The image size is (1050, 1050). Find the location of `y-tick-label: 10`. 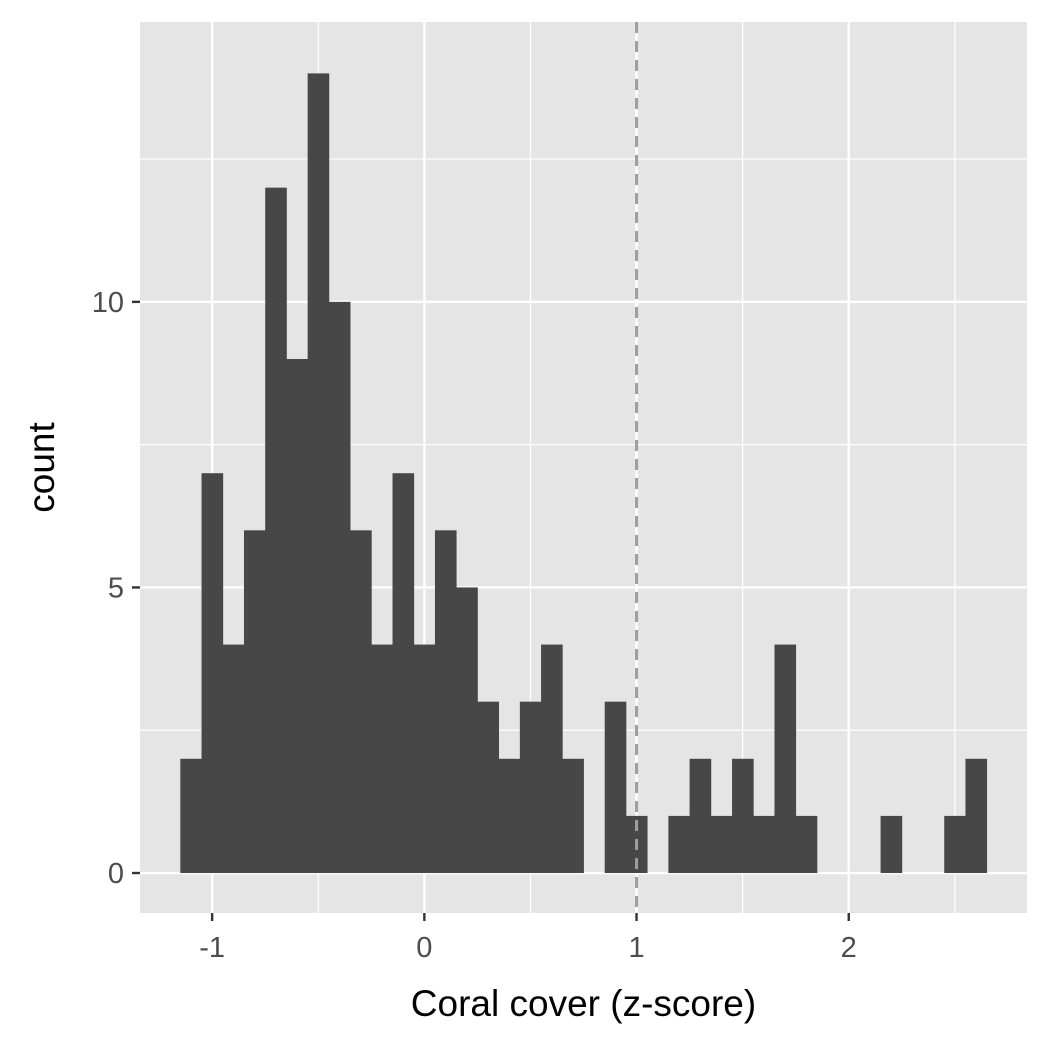

y-tick-label: 10 is located at coordinates (108, 303).